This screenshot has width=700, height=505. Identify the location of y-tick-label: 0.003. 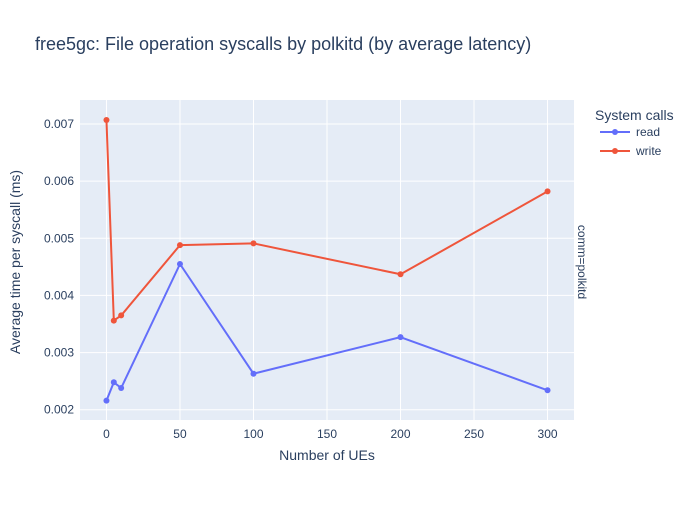
(59, 353).